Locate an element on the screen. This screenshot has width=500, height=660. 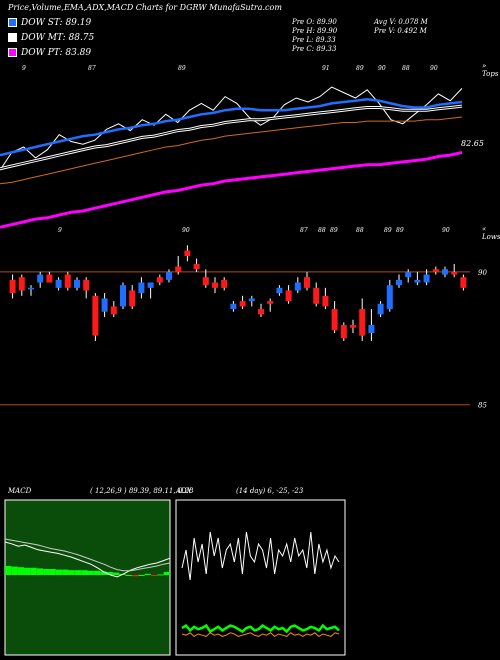
macd-panel-bg is located at coordinates (87, 577).